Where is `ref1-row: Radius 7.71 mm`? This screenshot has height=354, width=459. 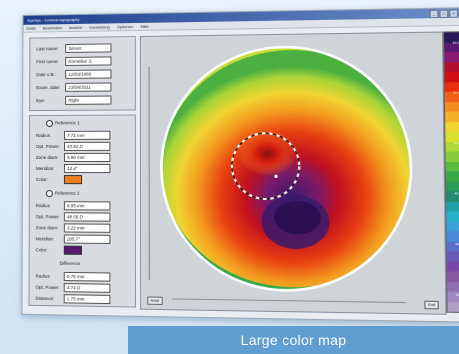 ref1-row: Radius 7.71 mm is located at coordinates (73, 135).